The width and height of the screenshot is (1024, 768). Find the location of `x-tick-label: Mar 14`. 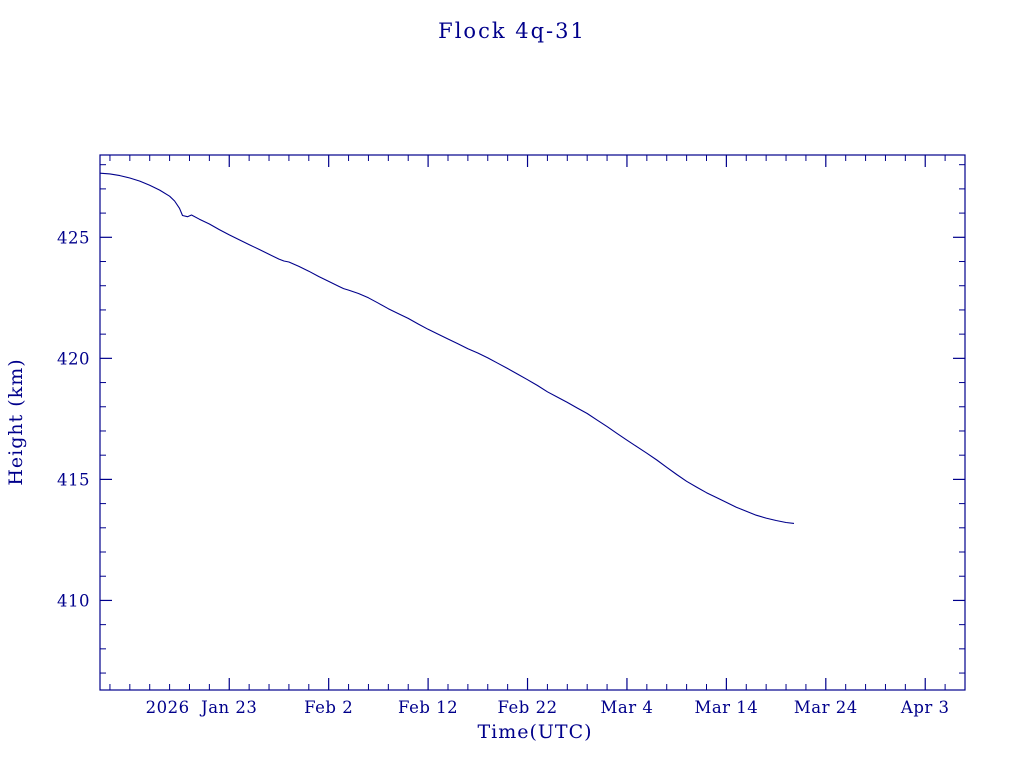

x-tick-label: Mar 14 is located at coordinates (726, 707).